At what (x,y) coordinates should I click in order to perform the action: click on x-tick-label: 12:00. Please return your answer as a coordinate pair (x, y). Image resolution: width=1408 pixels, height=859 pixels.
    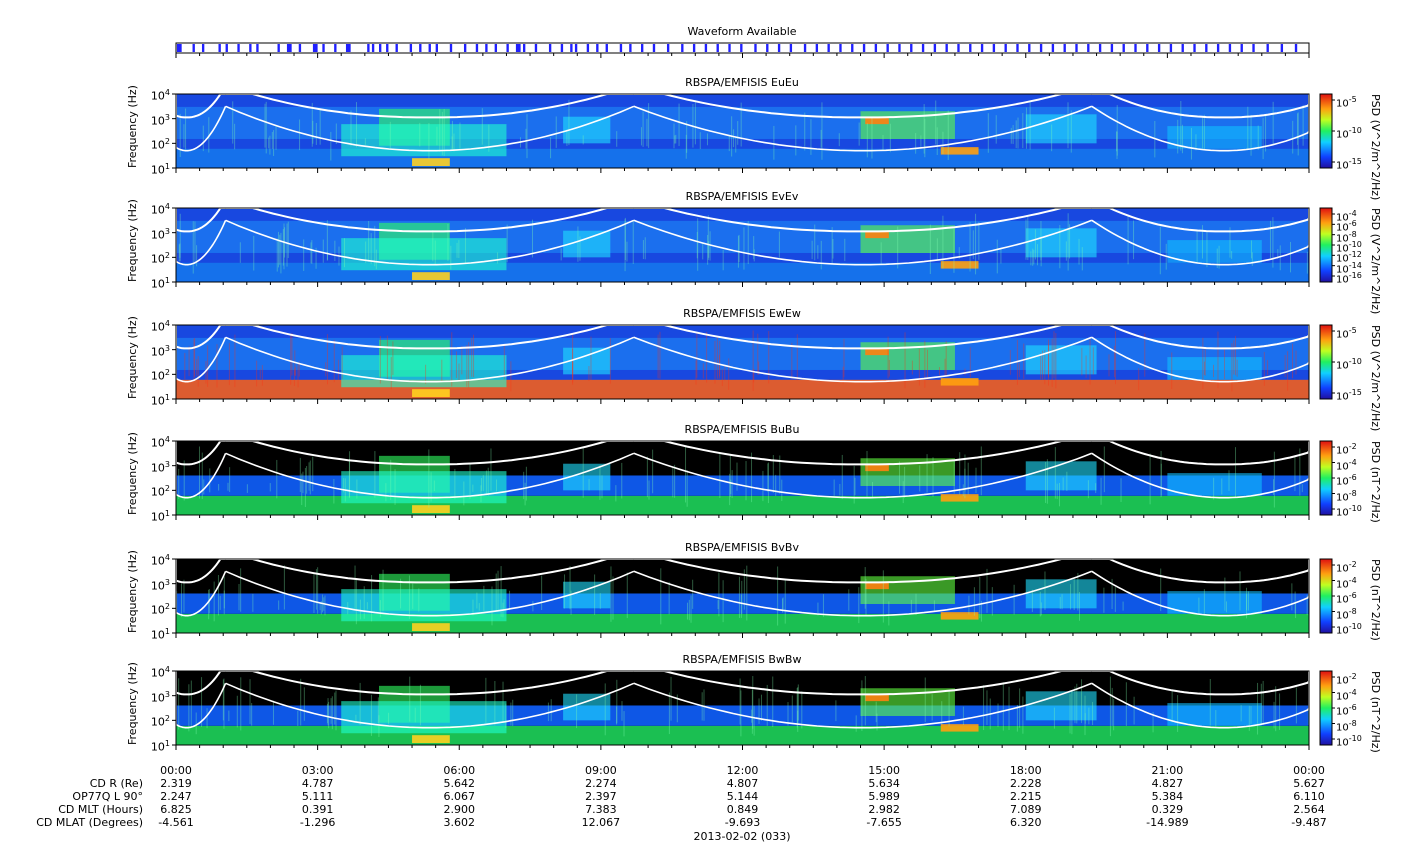
    Looking at the image, I should click on (742, 770).